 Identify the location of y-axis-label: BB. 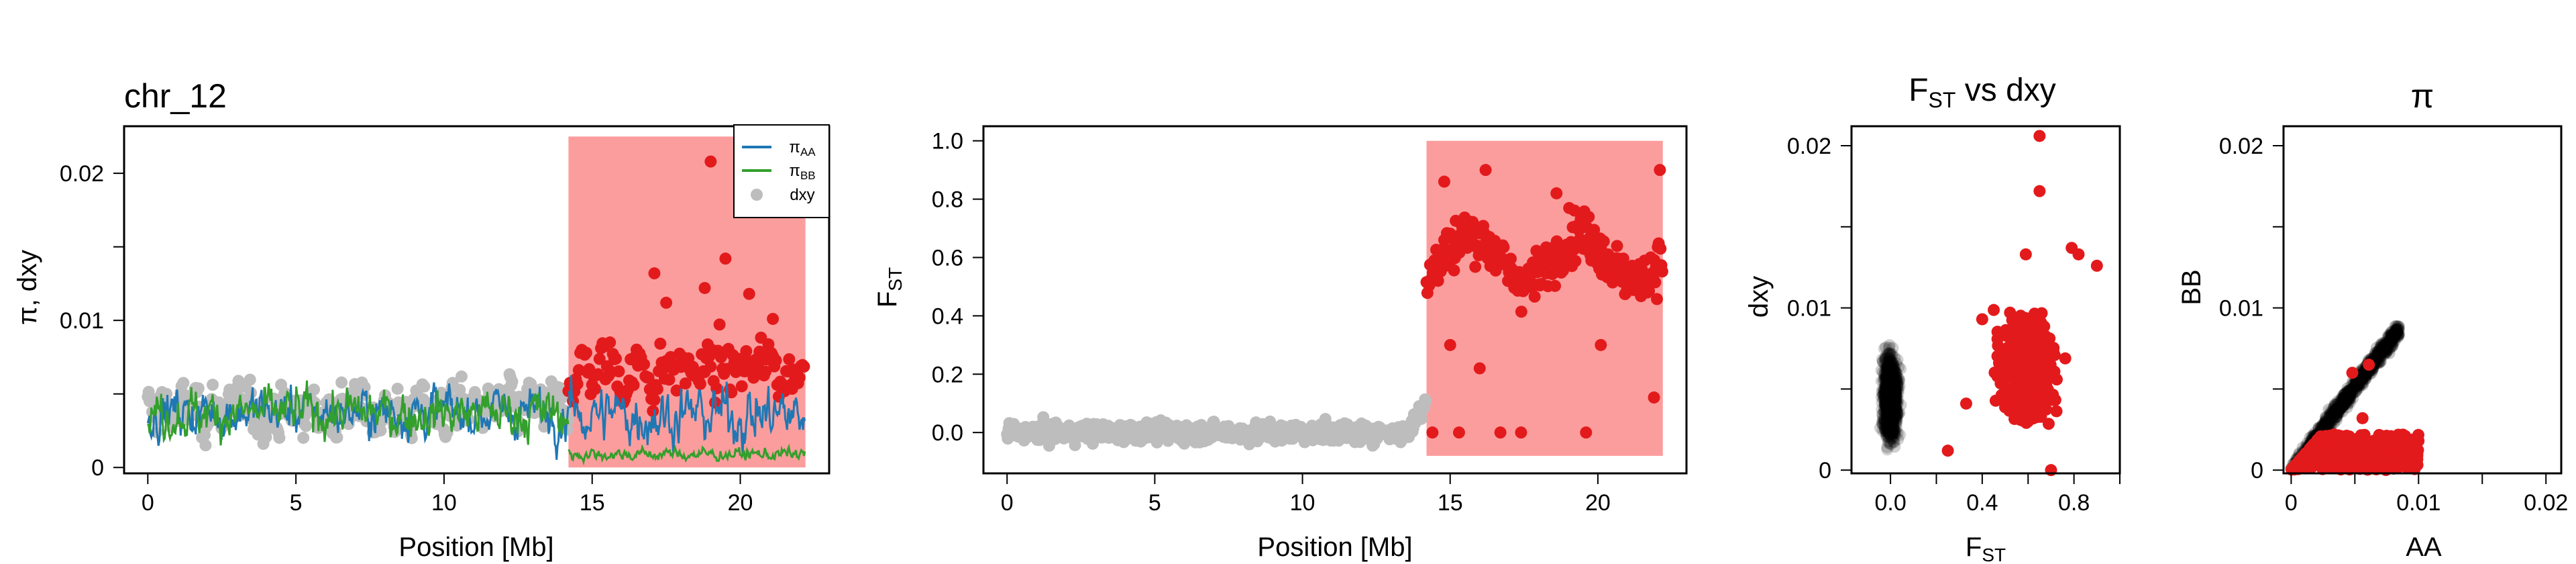
(2191, 287).